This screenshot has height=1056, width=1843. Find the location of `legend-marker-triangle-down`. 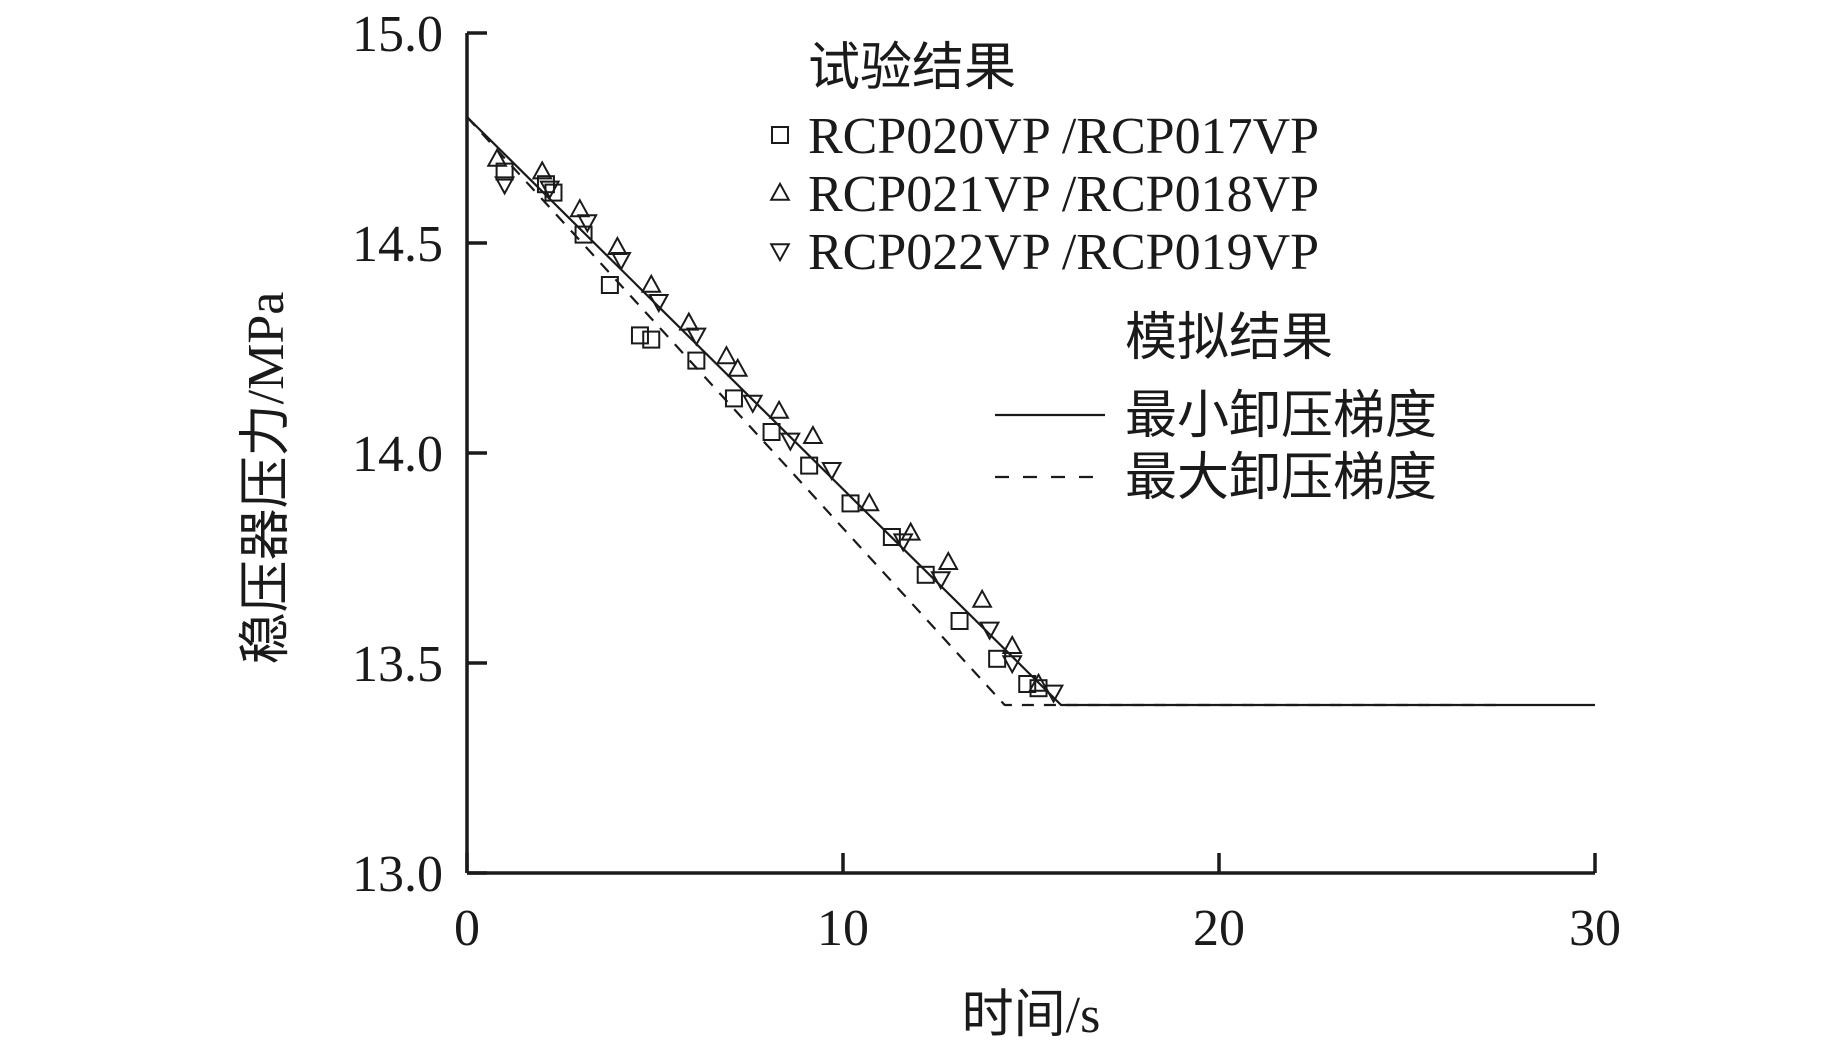

legend-marker-triangle-down is located at coordinates (780, 253).